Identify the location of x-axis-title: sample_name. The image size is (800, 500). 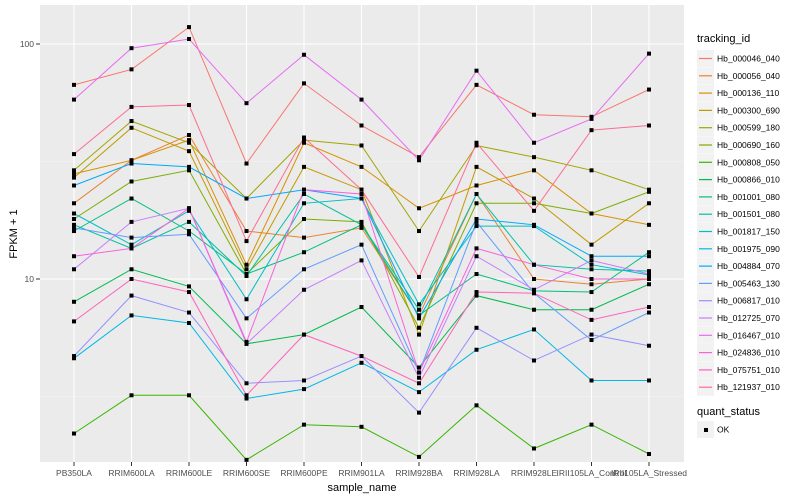
(361, 488).